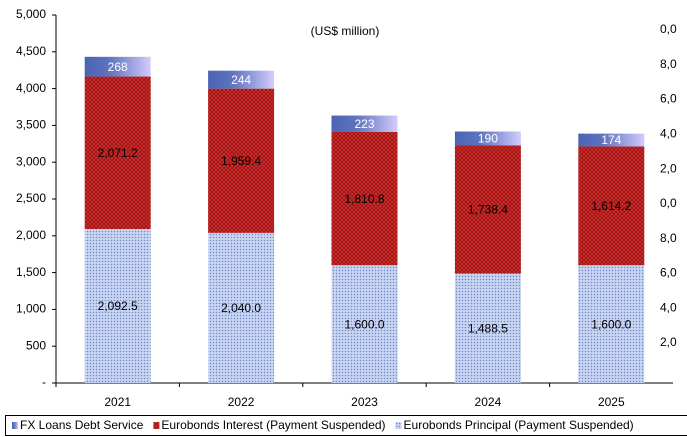  What do you see at coordinates (31, 125) in the screenshot?
I see `y-tick-label: 3,500` at bounding box center [31, 125].